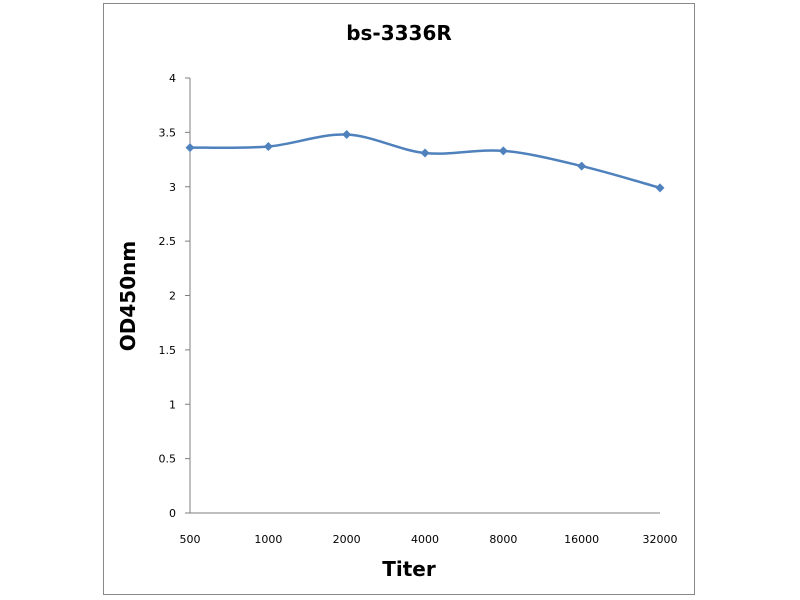  I want to click on y-tick-label: 2, so click(172, 296).